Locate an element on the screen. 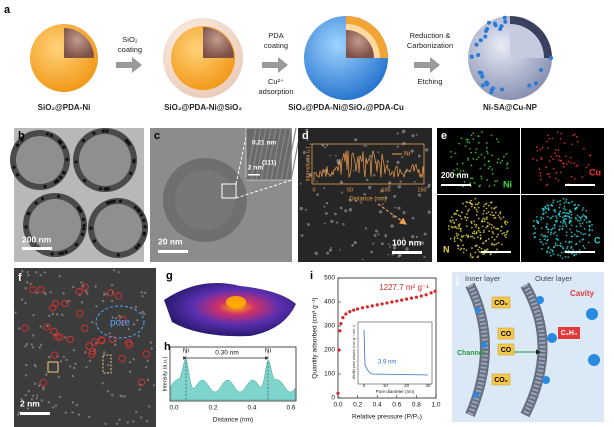 The image size is (614, 427). atom-circles is located at coordinates (85, 347).